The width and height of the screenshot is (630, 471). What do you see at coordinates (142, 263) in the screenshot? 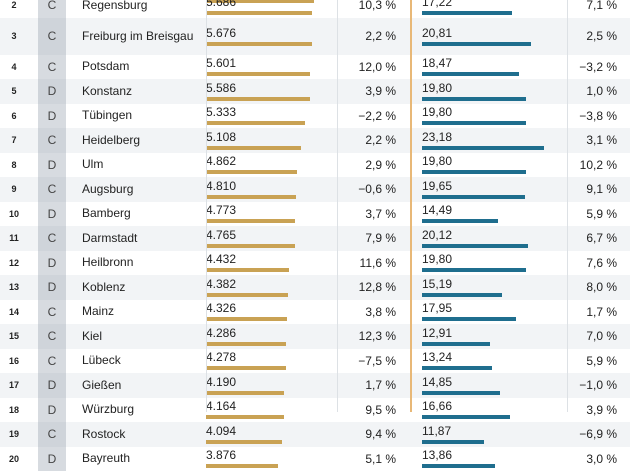
I see `city-name: Heilbronn` at bounding box center [142, 263].